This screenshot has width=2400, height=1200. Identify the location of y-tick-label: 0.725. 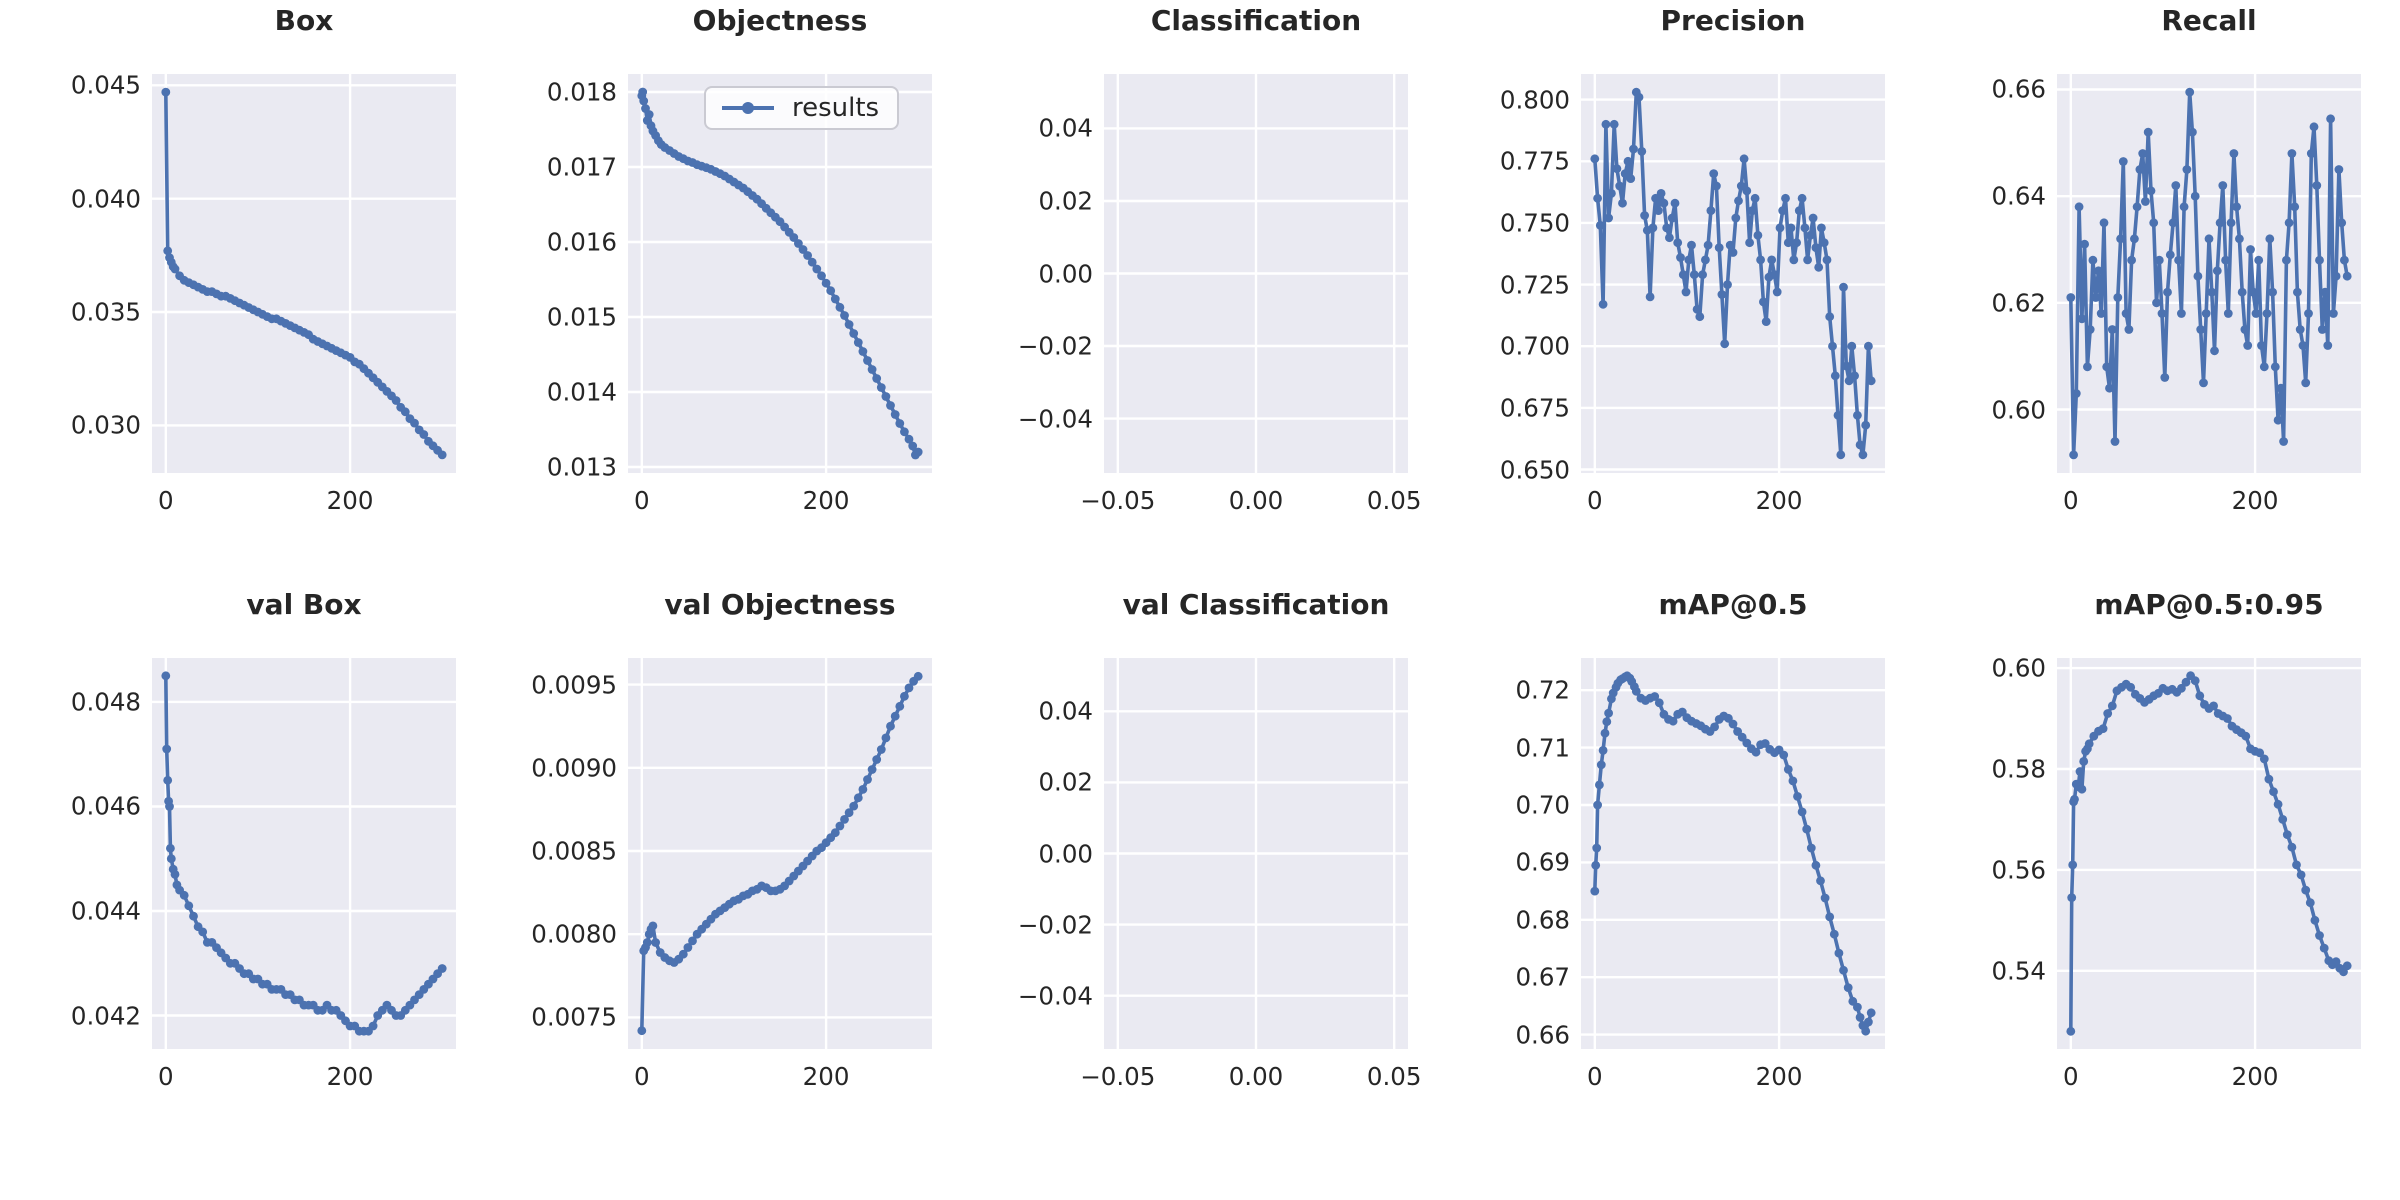
(1534, 285).